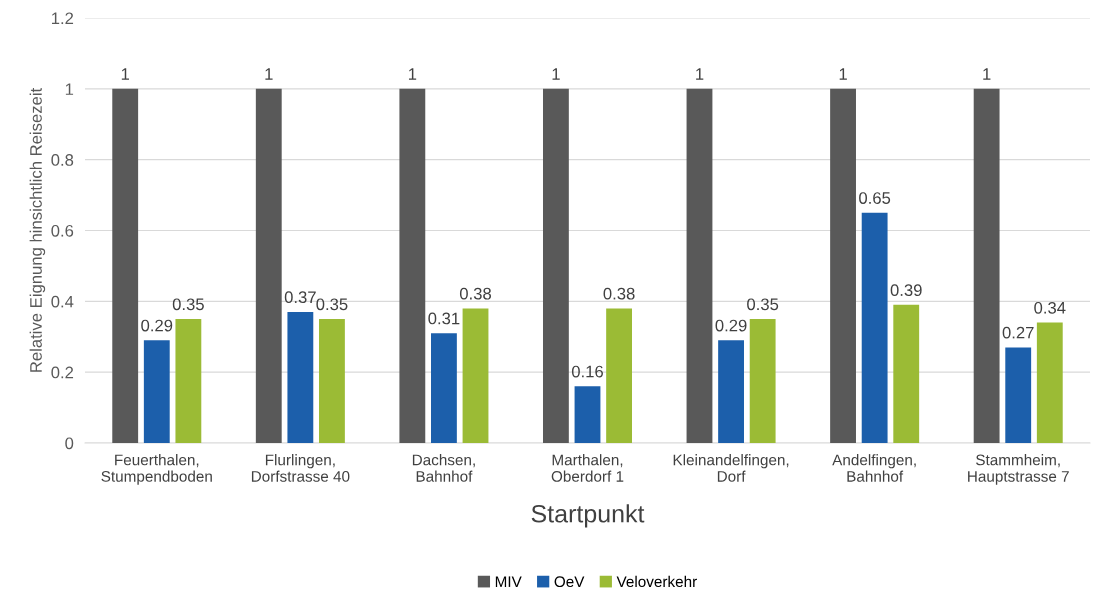 This screenshot has width=1097, height=590. What do you see at coordinates (62, 18) in the screenshot?
I see `y-tick-label: 1.2` at bounding box center [62, 18].